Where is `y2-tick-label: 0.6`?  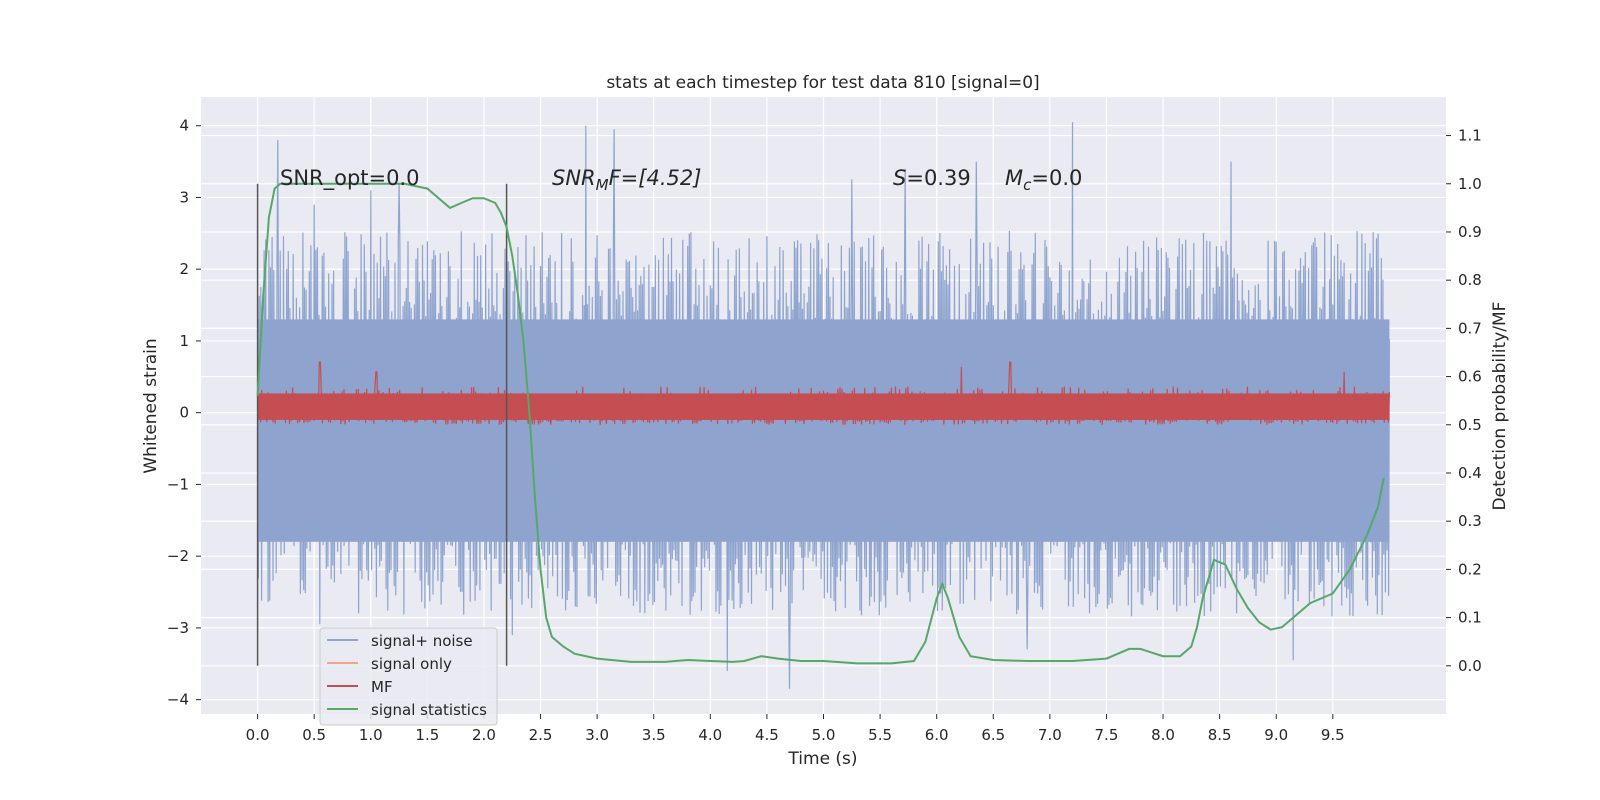 y2-tick-label: 0.6 is located at coordinates (1470, 377).